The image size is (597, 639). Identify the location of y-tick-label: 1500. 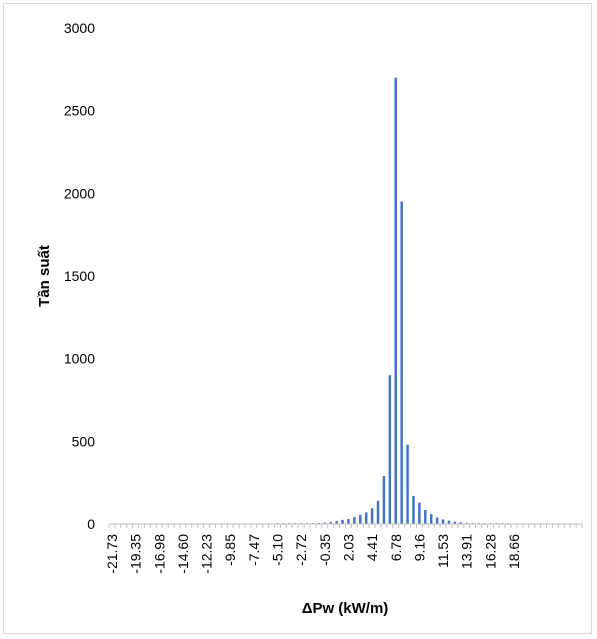
(79, 276).